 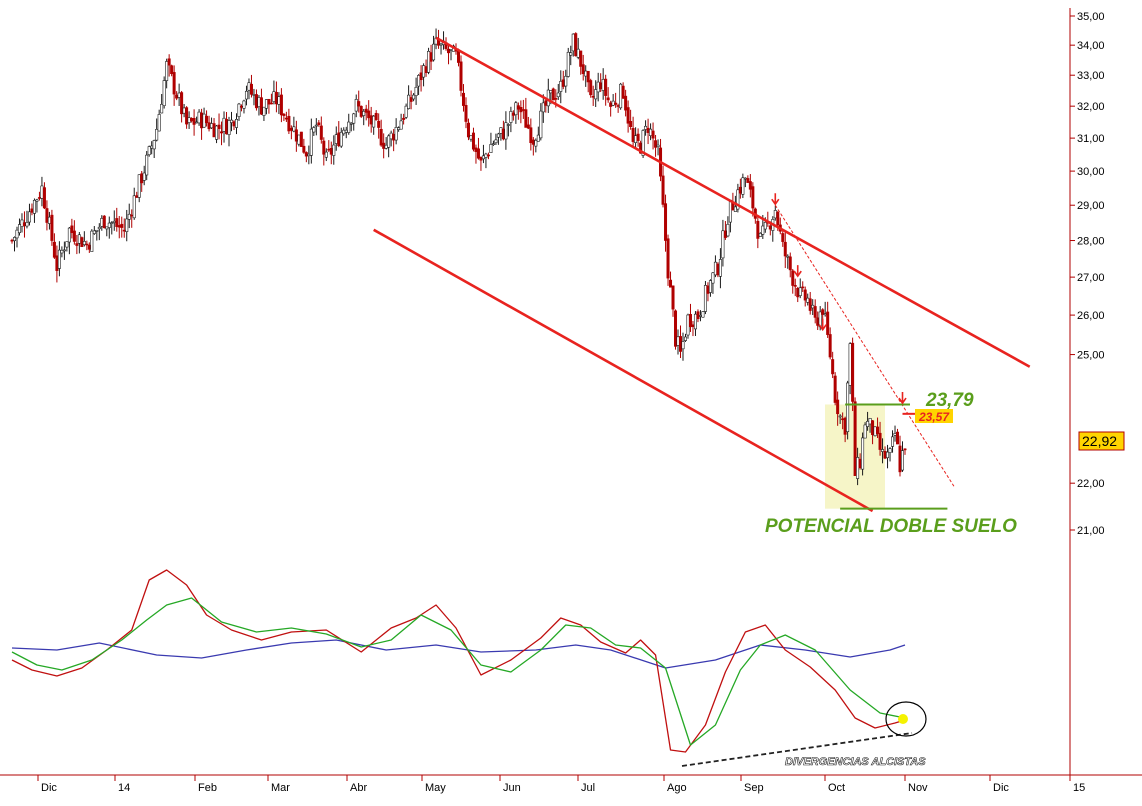 I want to click on down-arrow-icon, so click(x=797, y=271).